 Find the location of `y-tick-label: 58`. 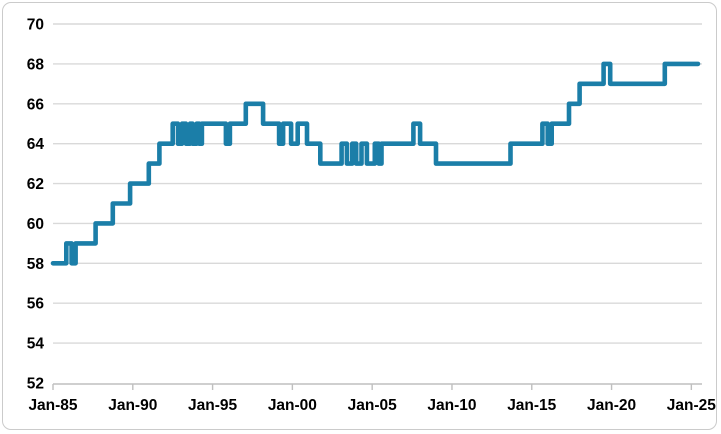

y-tick-label: 58 is located at coordinates (36, 264).